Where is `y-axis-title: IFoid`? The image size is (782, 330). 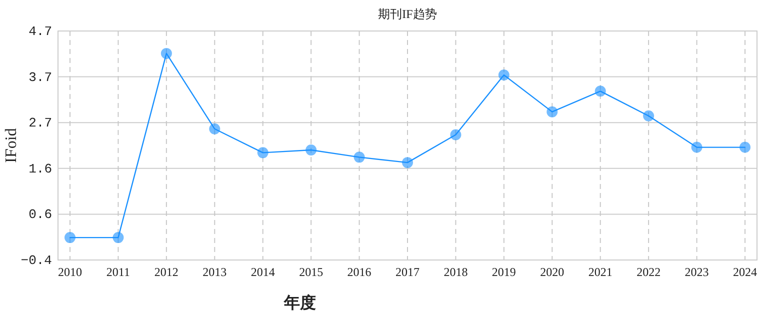
y-axis-title: IFoid is located at coordinates (11, 145).